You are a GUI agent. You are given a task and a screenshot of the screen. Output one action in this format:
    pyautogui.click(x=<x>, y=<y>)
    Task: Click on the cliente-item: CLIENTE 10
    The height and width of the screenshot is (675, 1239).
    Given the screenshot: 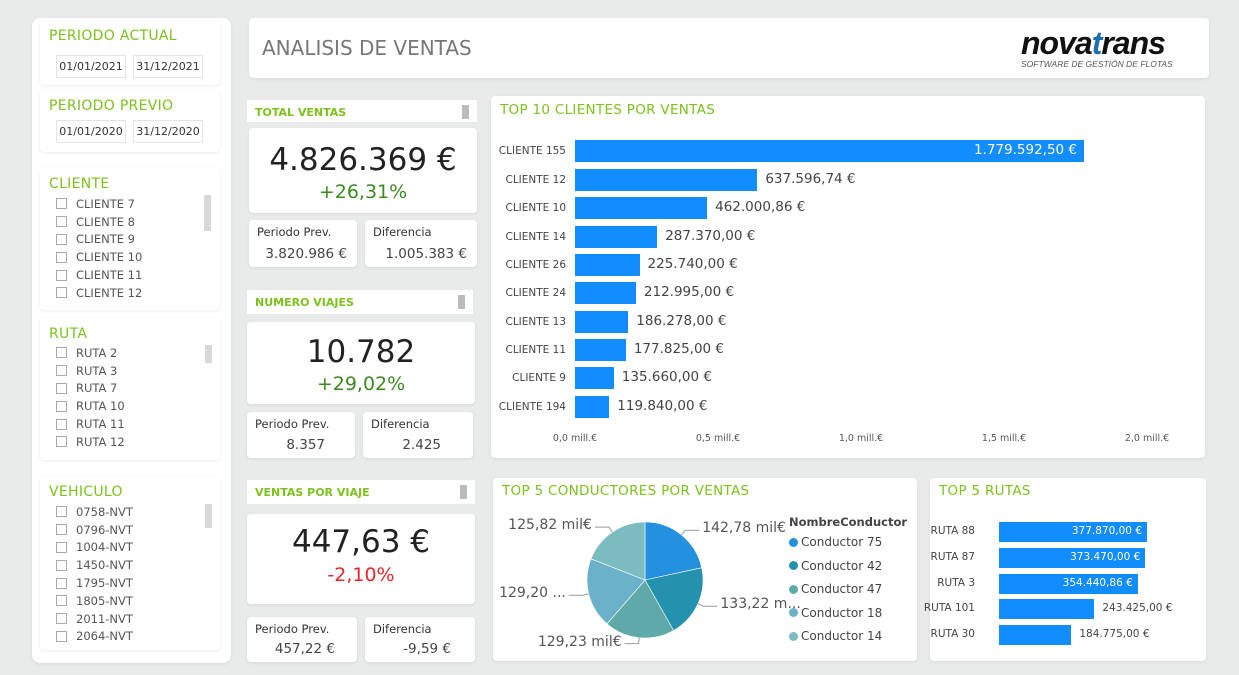 What is the action you would take?
    pyautogui.click(x=99, y=257)
    